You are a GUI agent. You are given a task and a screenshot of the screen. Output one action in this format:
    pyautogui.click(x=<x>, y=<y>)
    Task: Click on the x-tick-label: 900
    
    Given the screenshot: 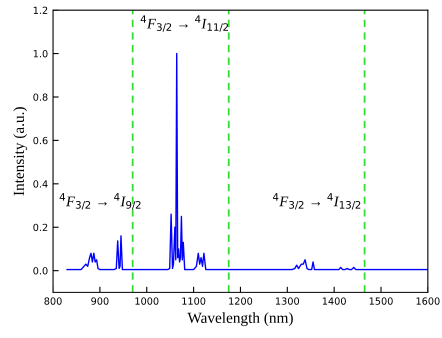 What is the action you would take?
    pyautogui.click(x=100, y=301)
    